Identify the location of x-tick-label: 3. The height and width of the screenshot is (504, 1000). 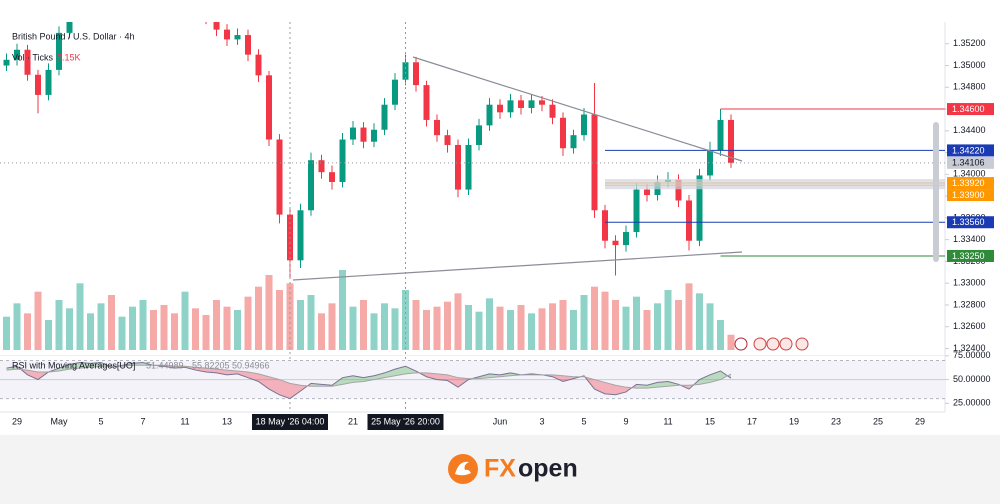
(541, 421).